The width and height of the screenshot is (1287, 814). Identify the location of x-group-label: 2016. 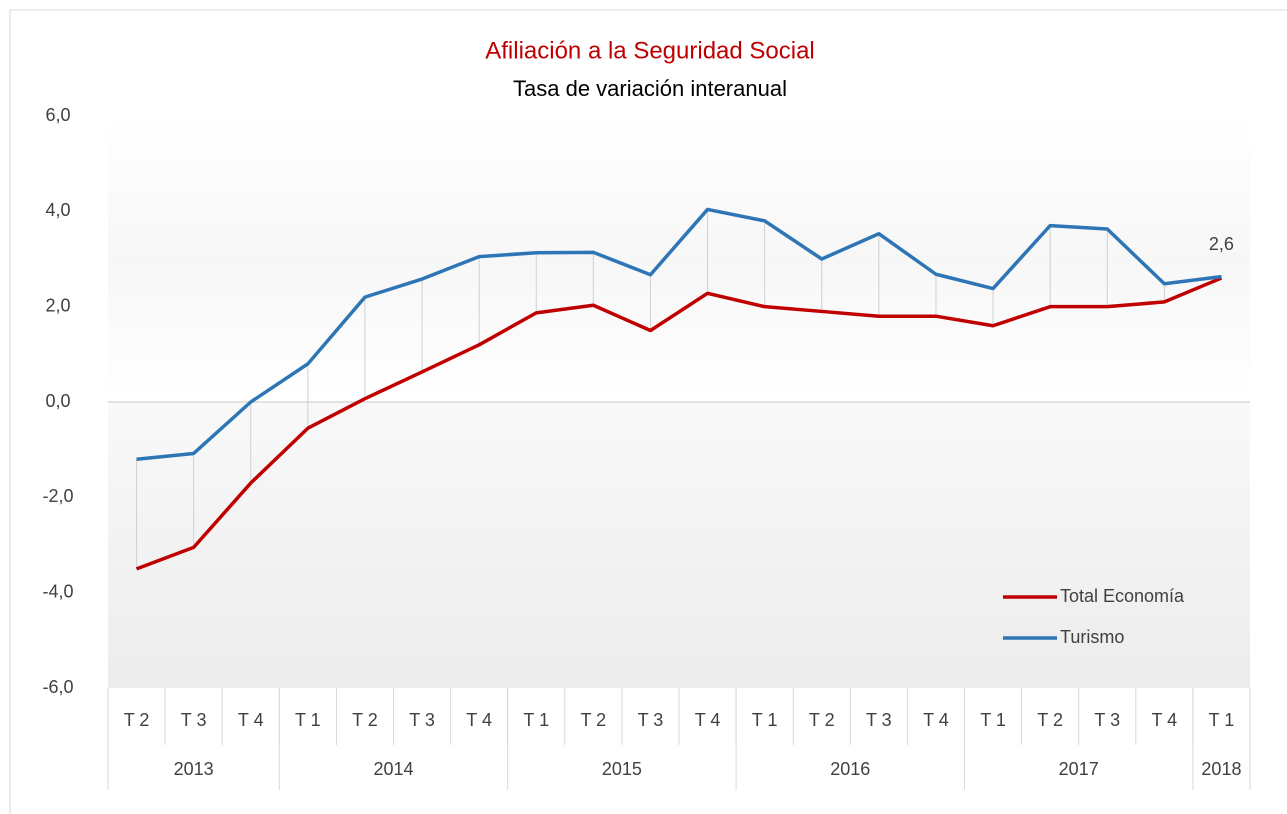
(850, 769).